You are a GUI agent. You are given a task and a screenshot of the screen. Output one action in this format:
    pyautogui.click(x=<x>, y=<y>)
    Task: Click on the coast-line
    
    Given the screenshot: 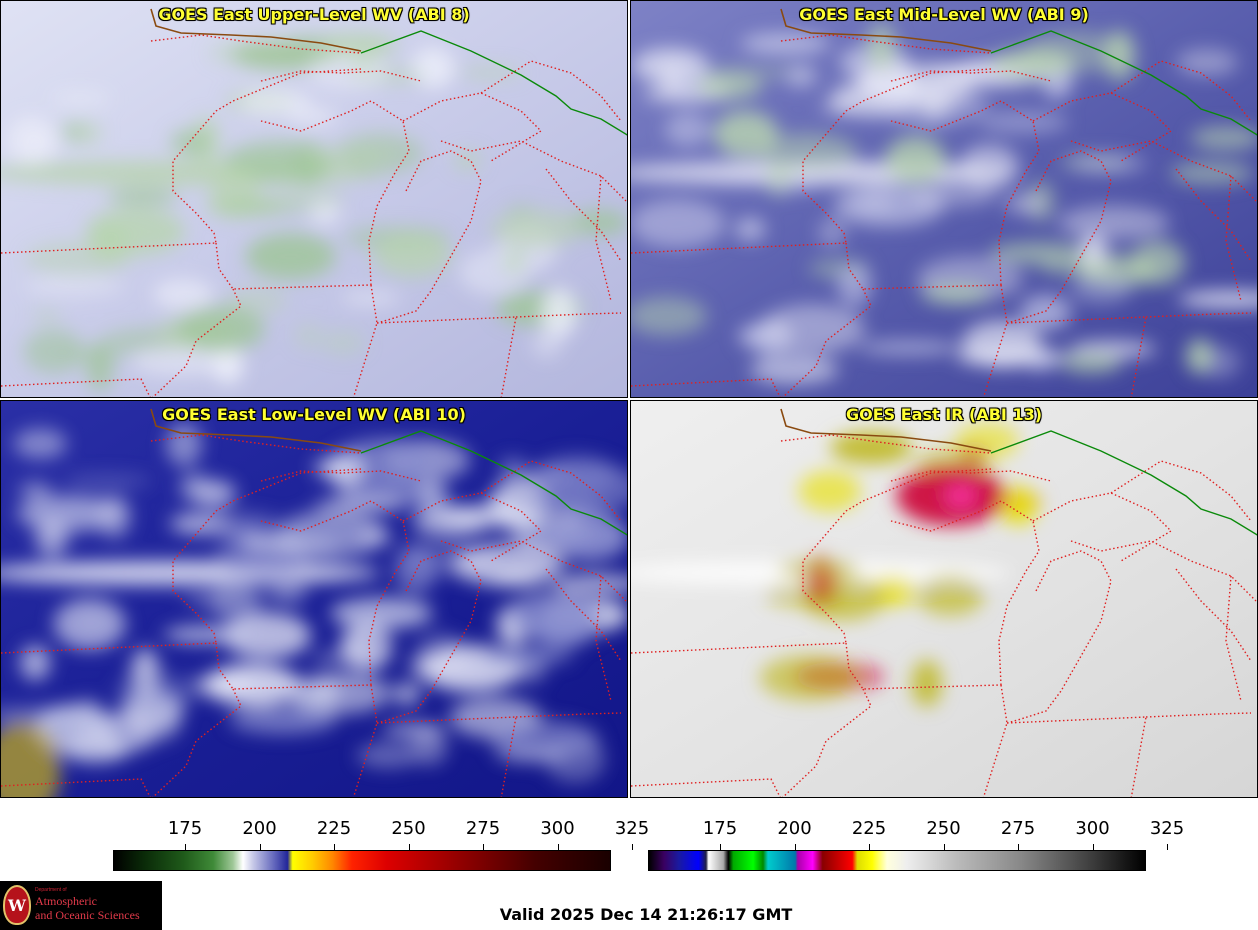 What is the action you would take?
    pyautogui.click(x=886, y=430)
    